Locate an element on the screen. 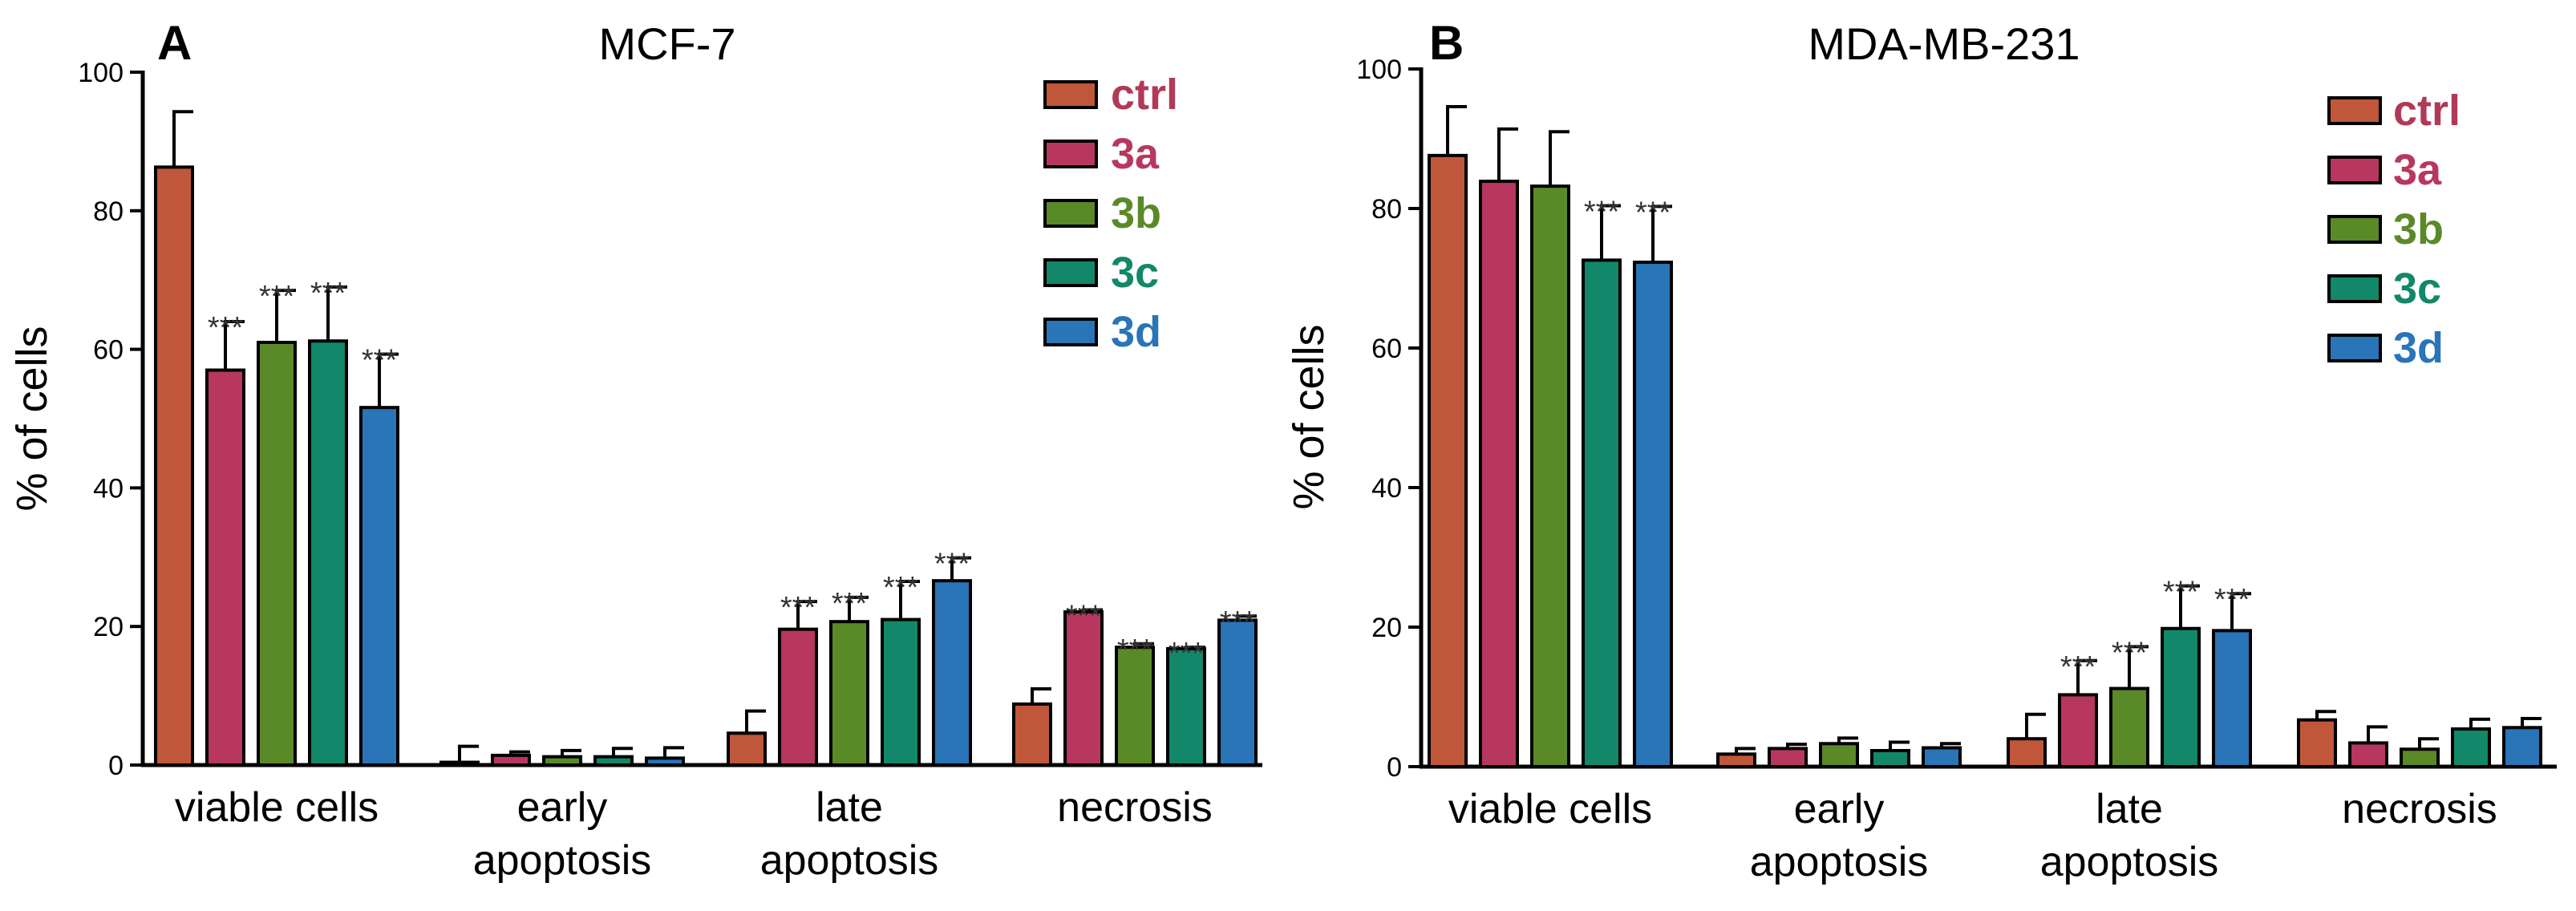 This screenshot has height=911, width=2576. chart-title: MDA-MB-231 is located at coordinates (1944, 43).